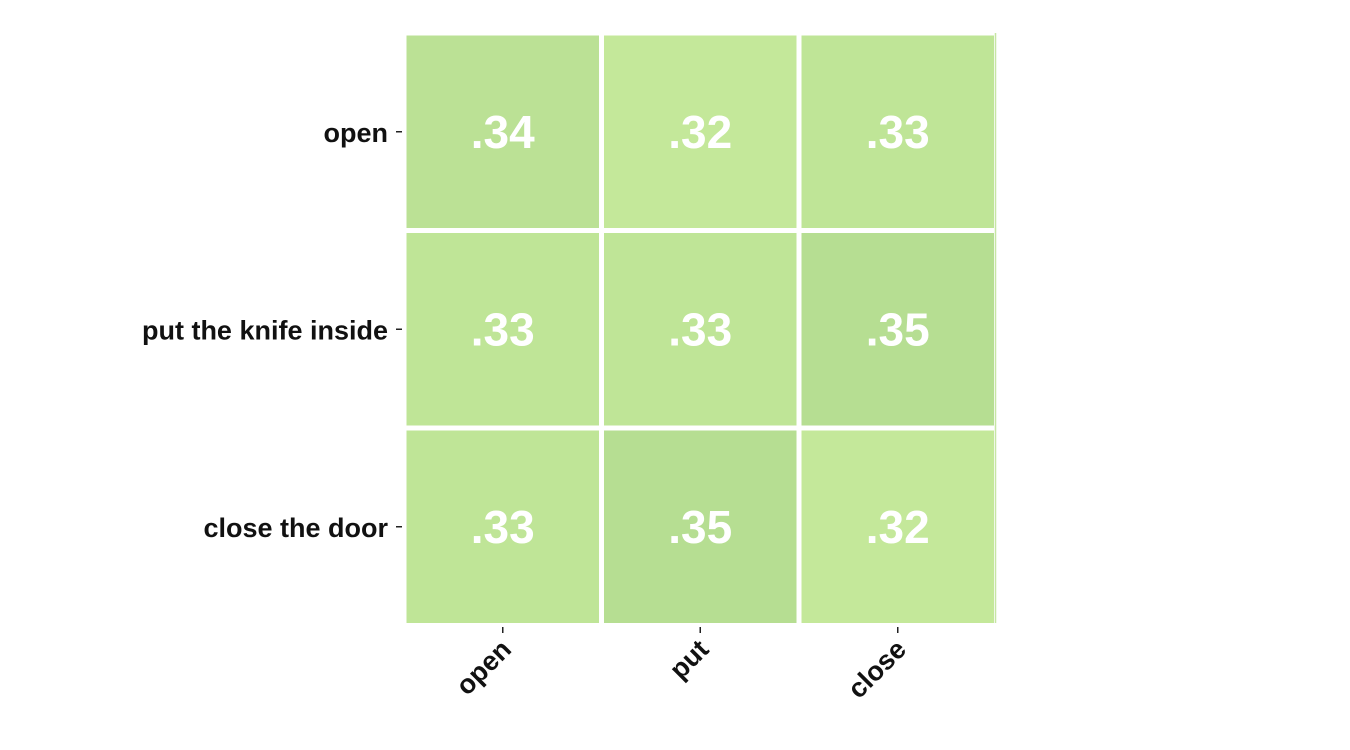 The height and width of the screenshot is (750, 1350). I want to click on cell-value-label-1-0: .33, so click(503, 329).